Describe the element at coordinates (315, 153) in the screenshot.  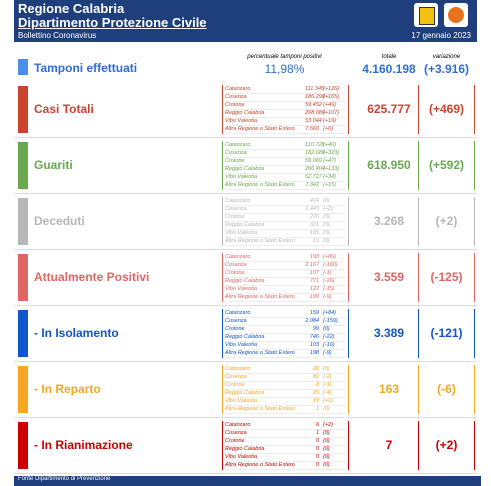
I see `region-value: 182.680` at that location.